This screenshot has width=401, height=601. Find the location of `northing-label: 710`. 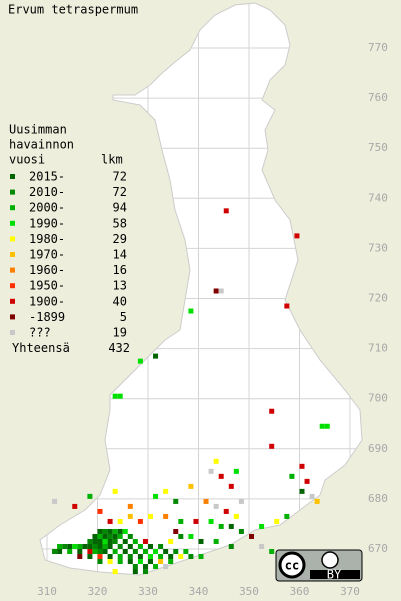

northing-label: 710 is located at coordinates (378, 348).